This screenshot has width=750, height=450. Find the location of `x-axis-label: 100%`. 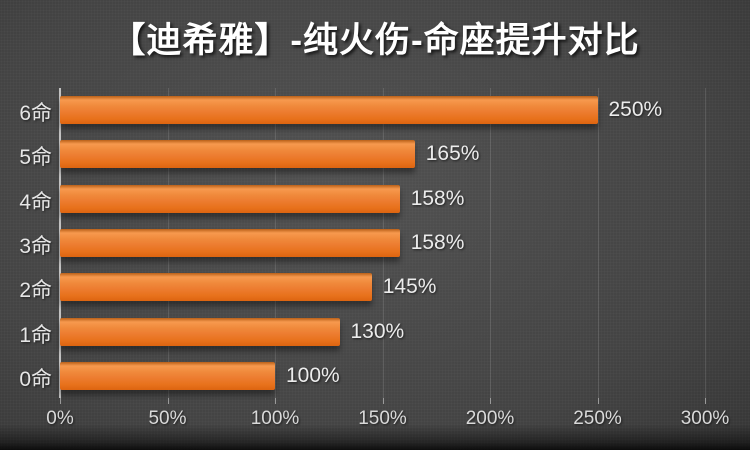

x-axis-label: 100% is located at coordinates (275, 418).